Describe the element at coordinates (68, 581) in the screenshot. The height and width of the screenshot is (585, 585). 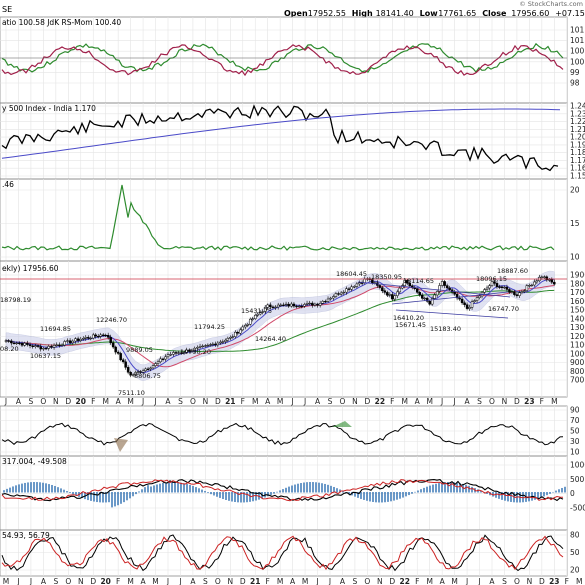
I see `bot-month-5: O` at that location.